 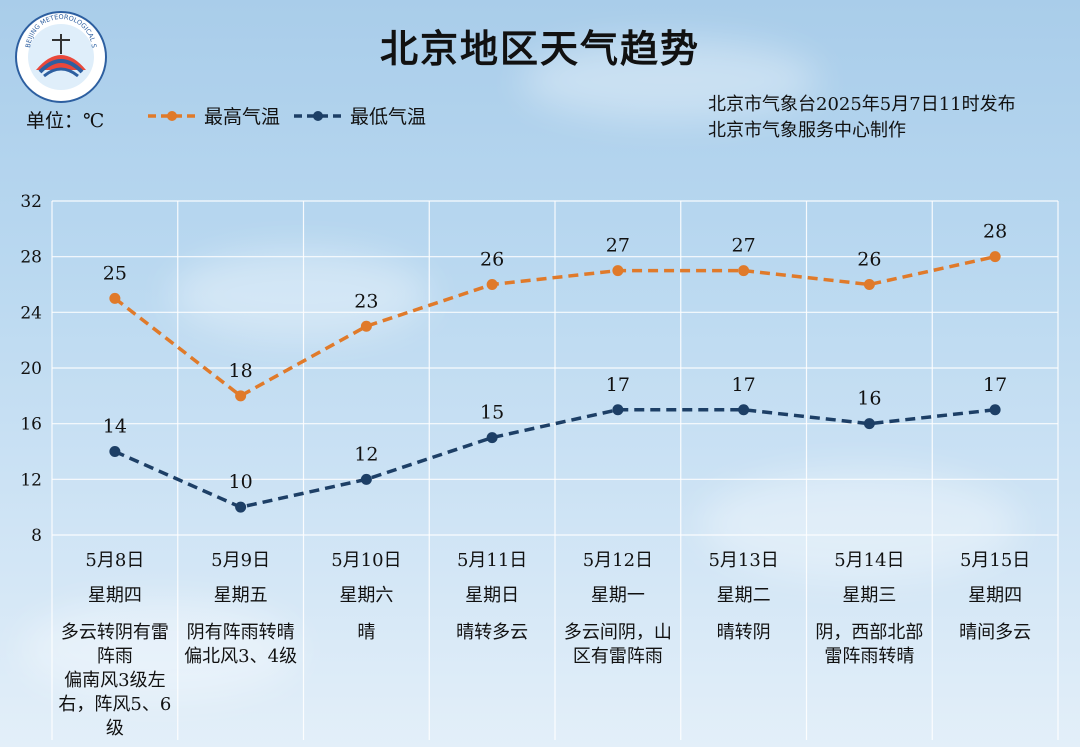 I want to click on data-label-low: 12, so click(x=366, y=454).